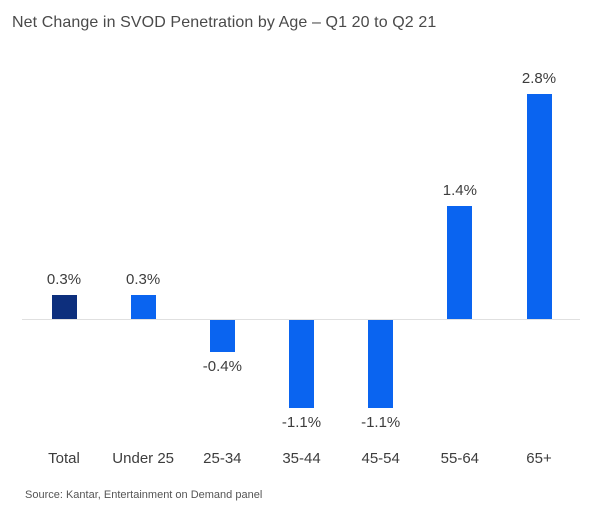  I want to click on value-label-45-54: -1.1%, so click(381, 423).